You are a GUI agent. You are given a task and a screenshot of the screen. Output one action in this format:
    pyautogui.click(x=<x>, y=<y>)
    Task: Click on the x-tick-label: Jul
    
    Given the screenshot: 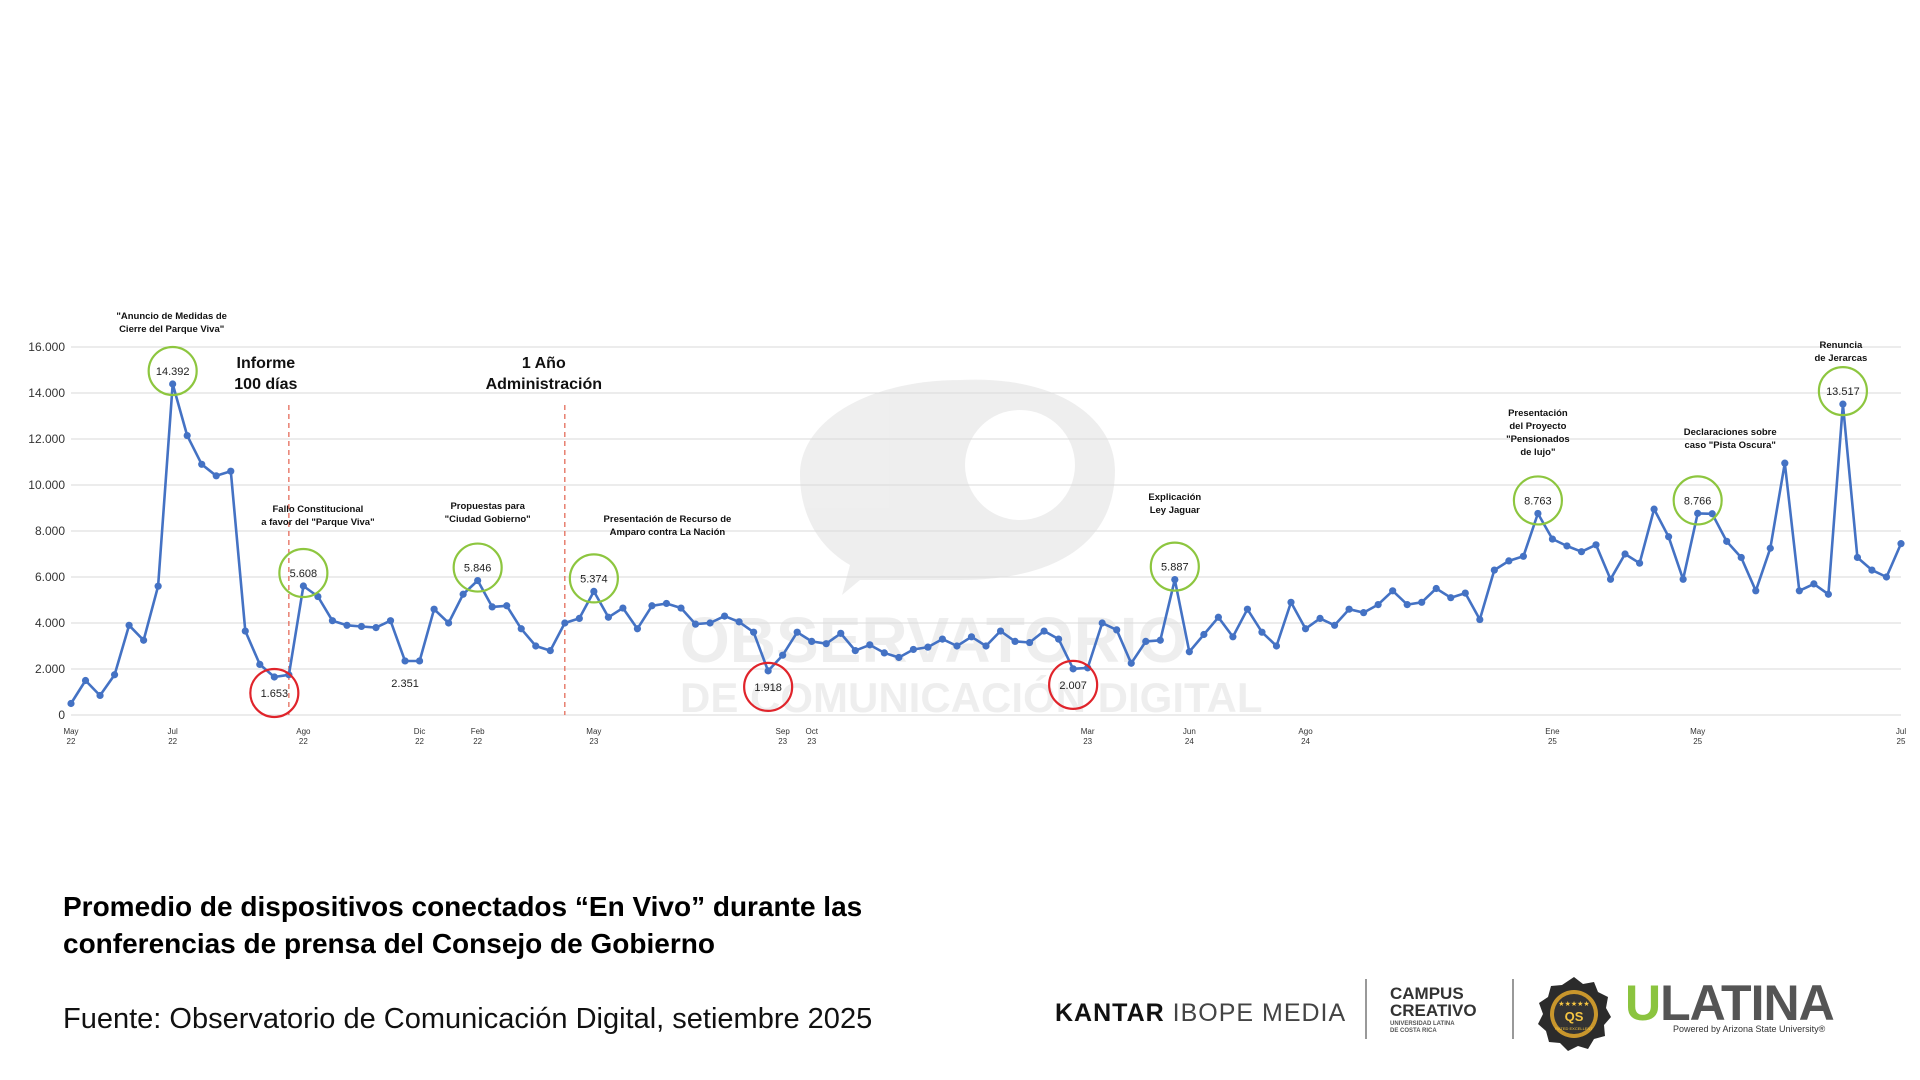 What is the action you would take?
    pyautogui.click(x=1901, y=731)
    